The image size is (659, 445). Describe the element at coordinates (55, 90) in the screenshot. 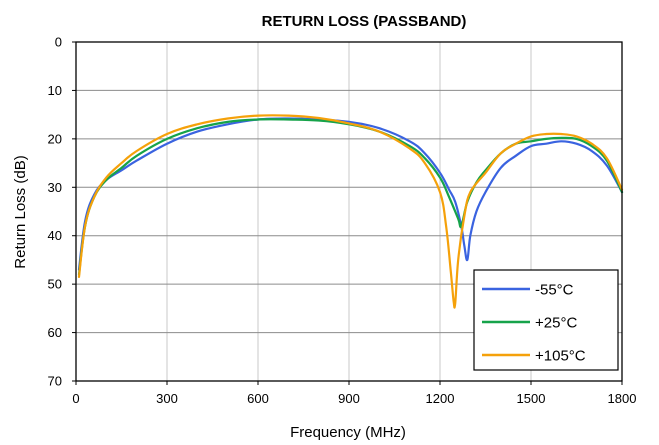

I see `y-tick-label: 10` at that location.